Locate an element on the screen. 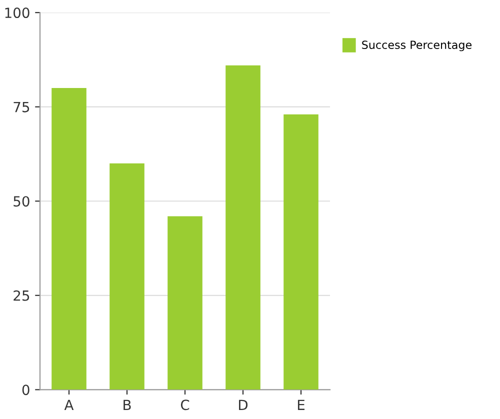 Image resolution: width=500 pixels, height=419 pixels. x-tick-label: E is located at coordinates (301, 405).